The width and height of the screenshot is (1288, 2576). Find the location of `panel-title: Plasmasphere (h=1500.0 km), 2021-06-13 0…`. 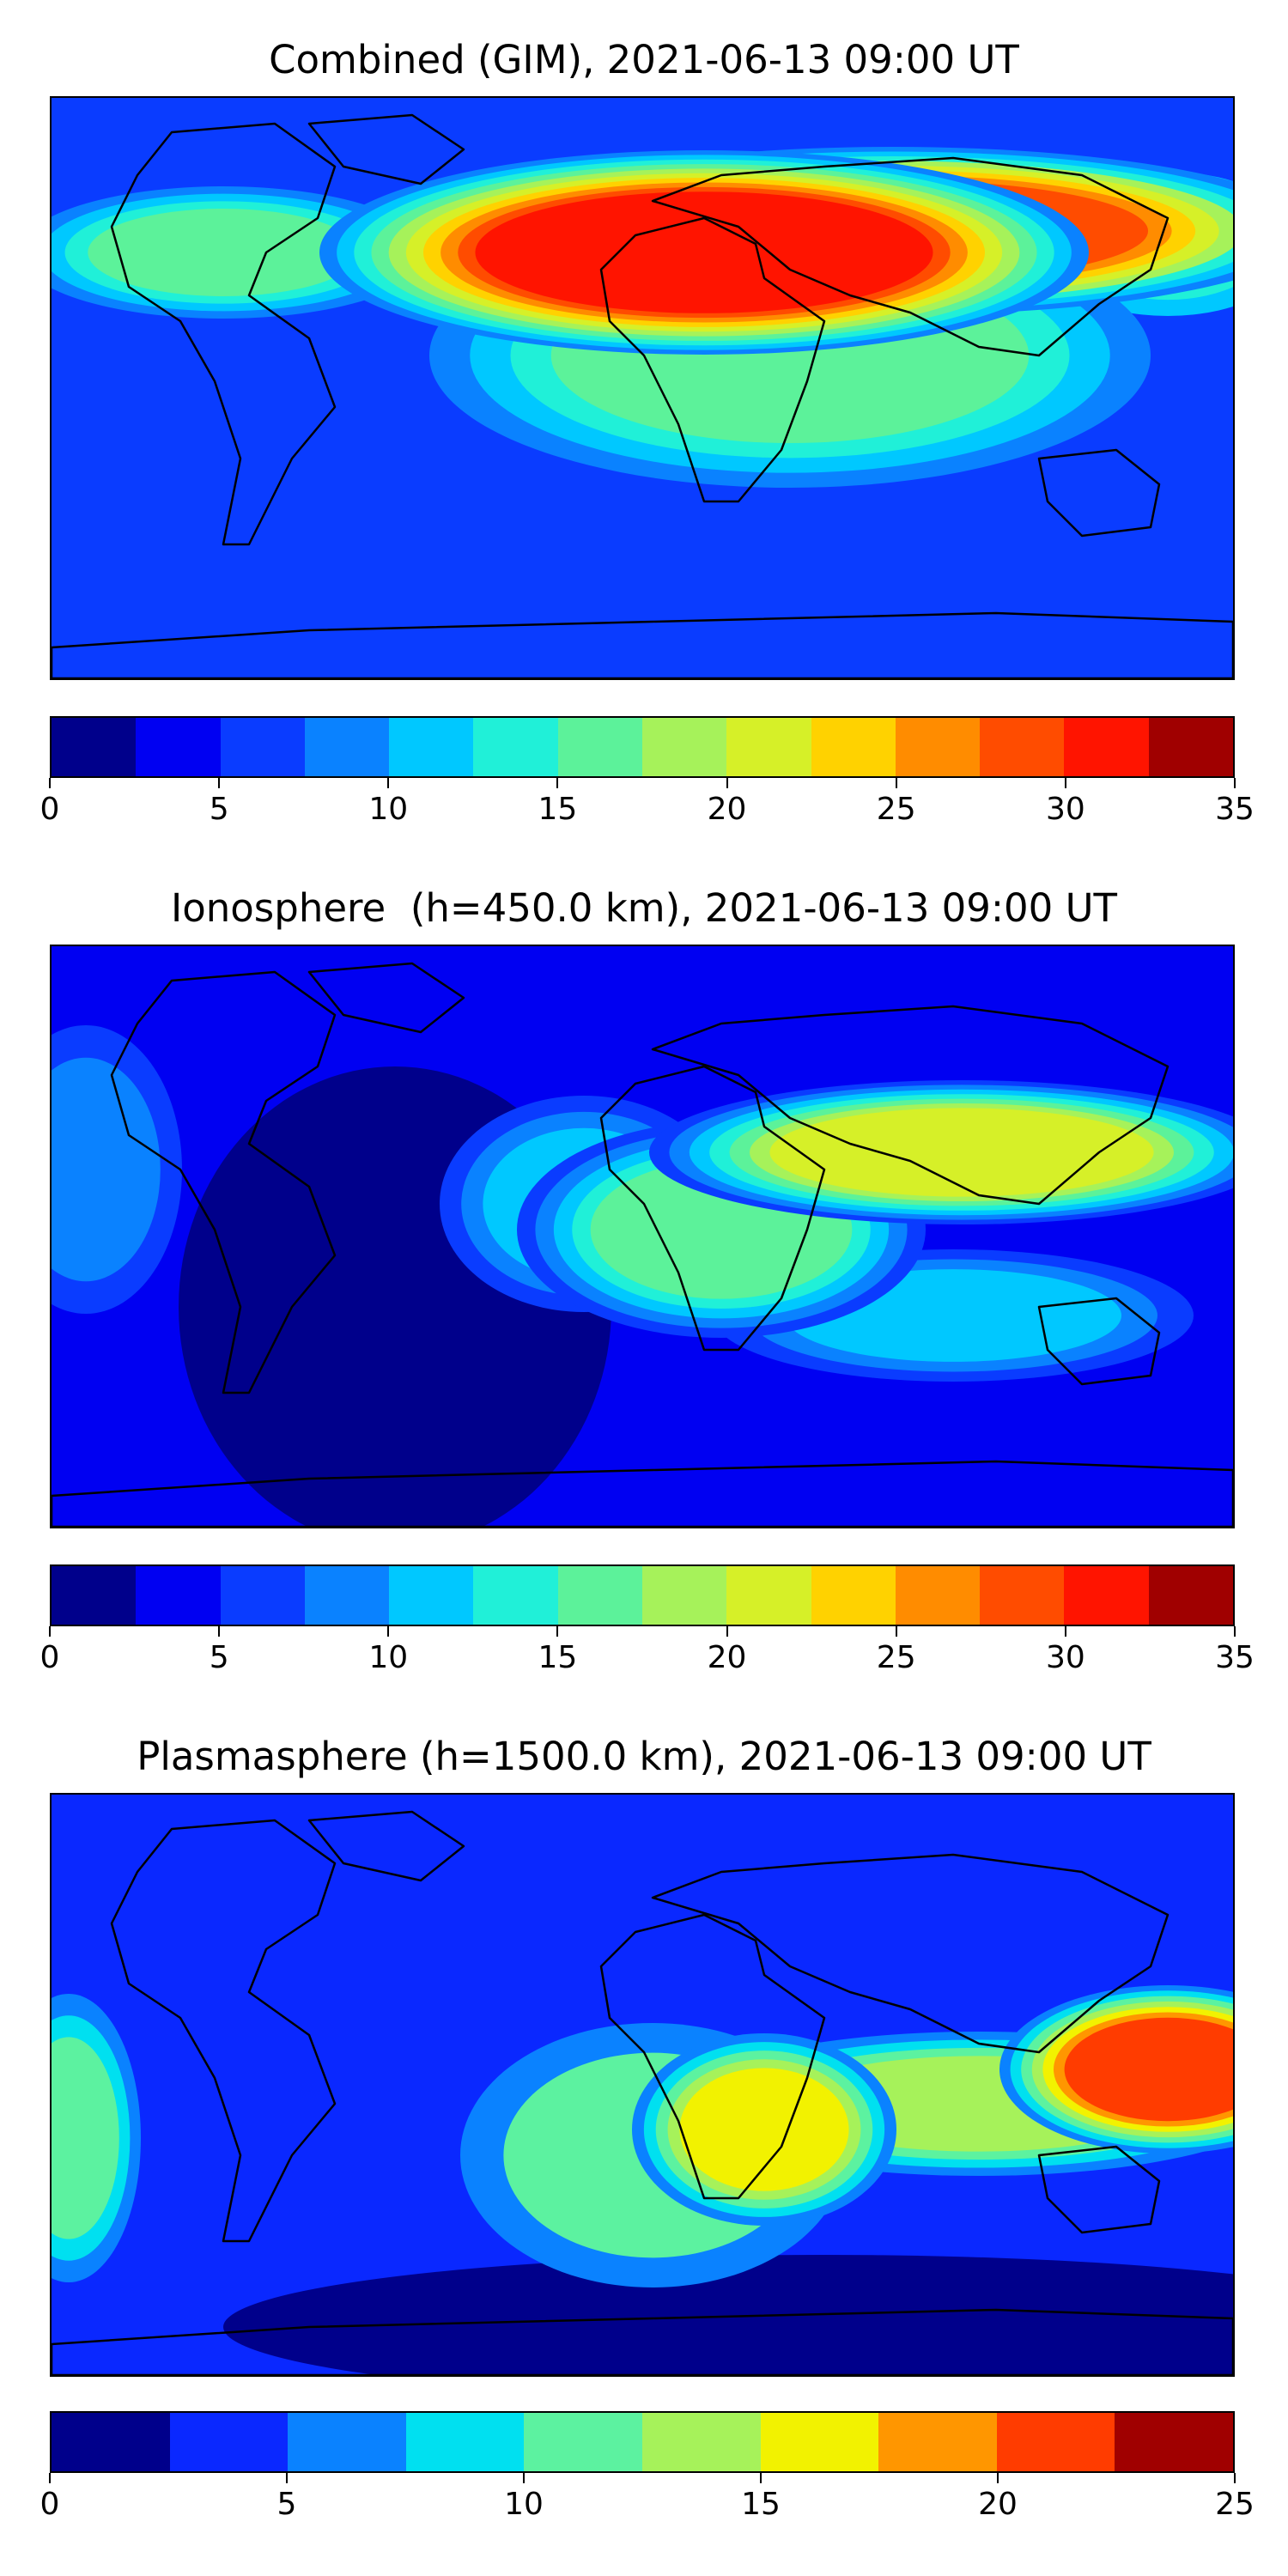

panel-title: Plasmasphere (h=1500.0 km), 2021-06-13 0… is located at coordinates (644, 1756).